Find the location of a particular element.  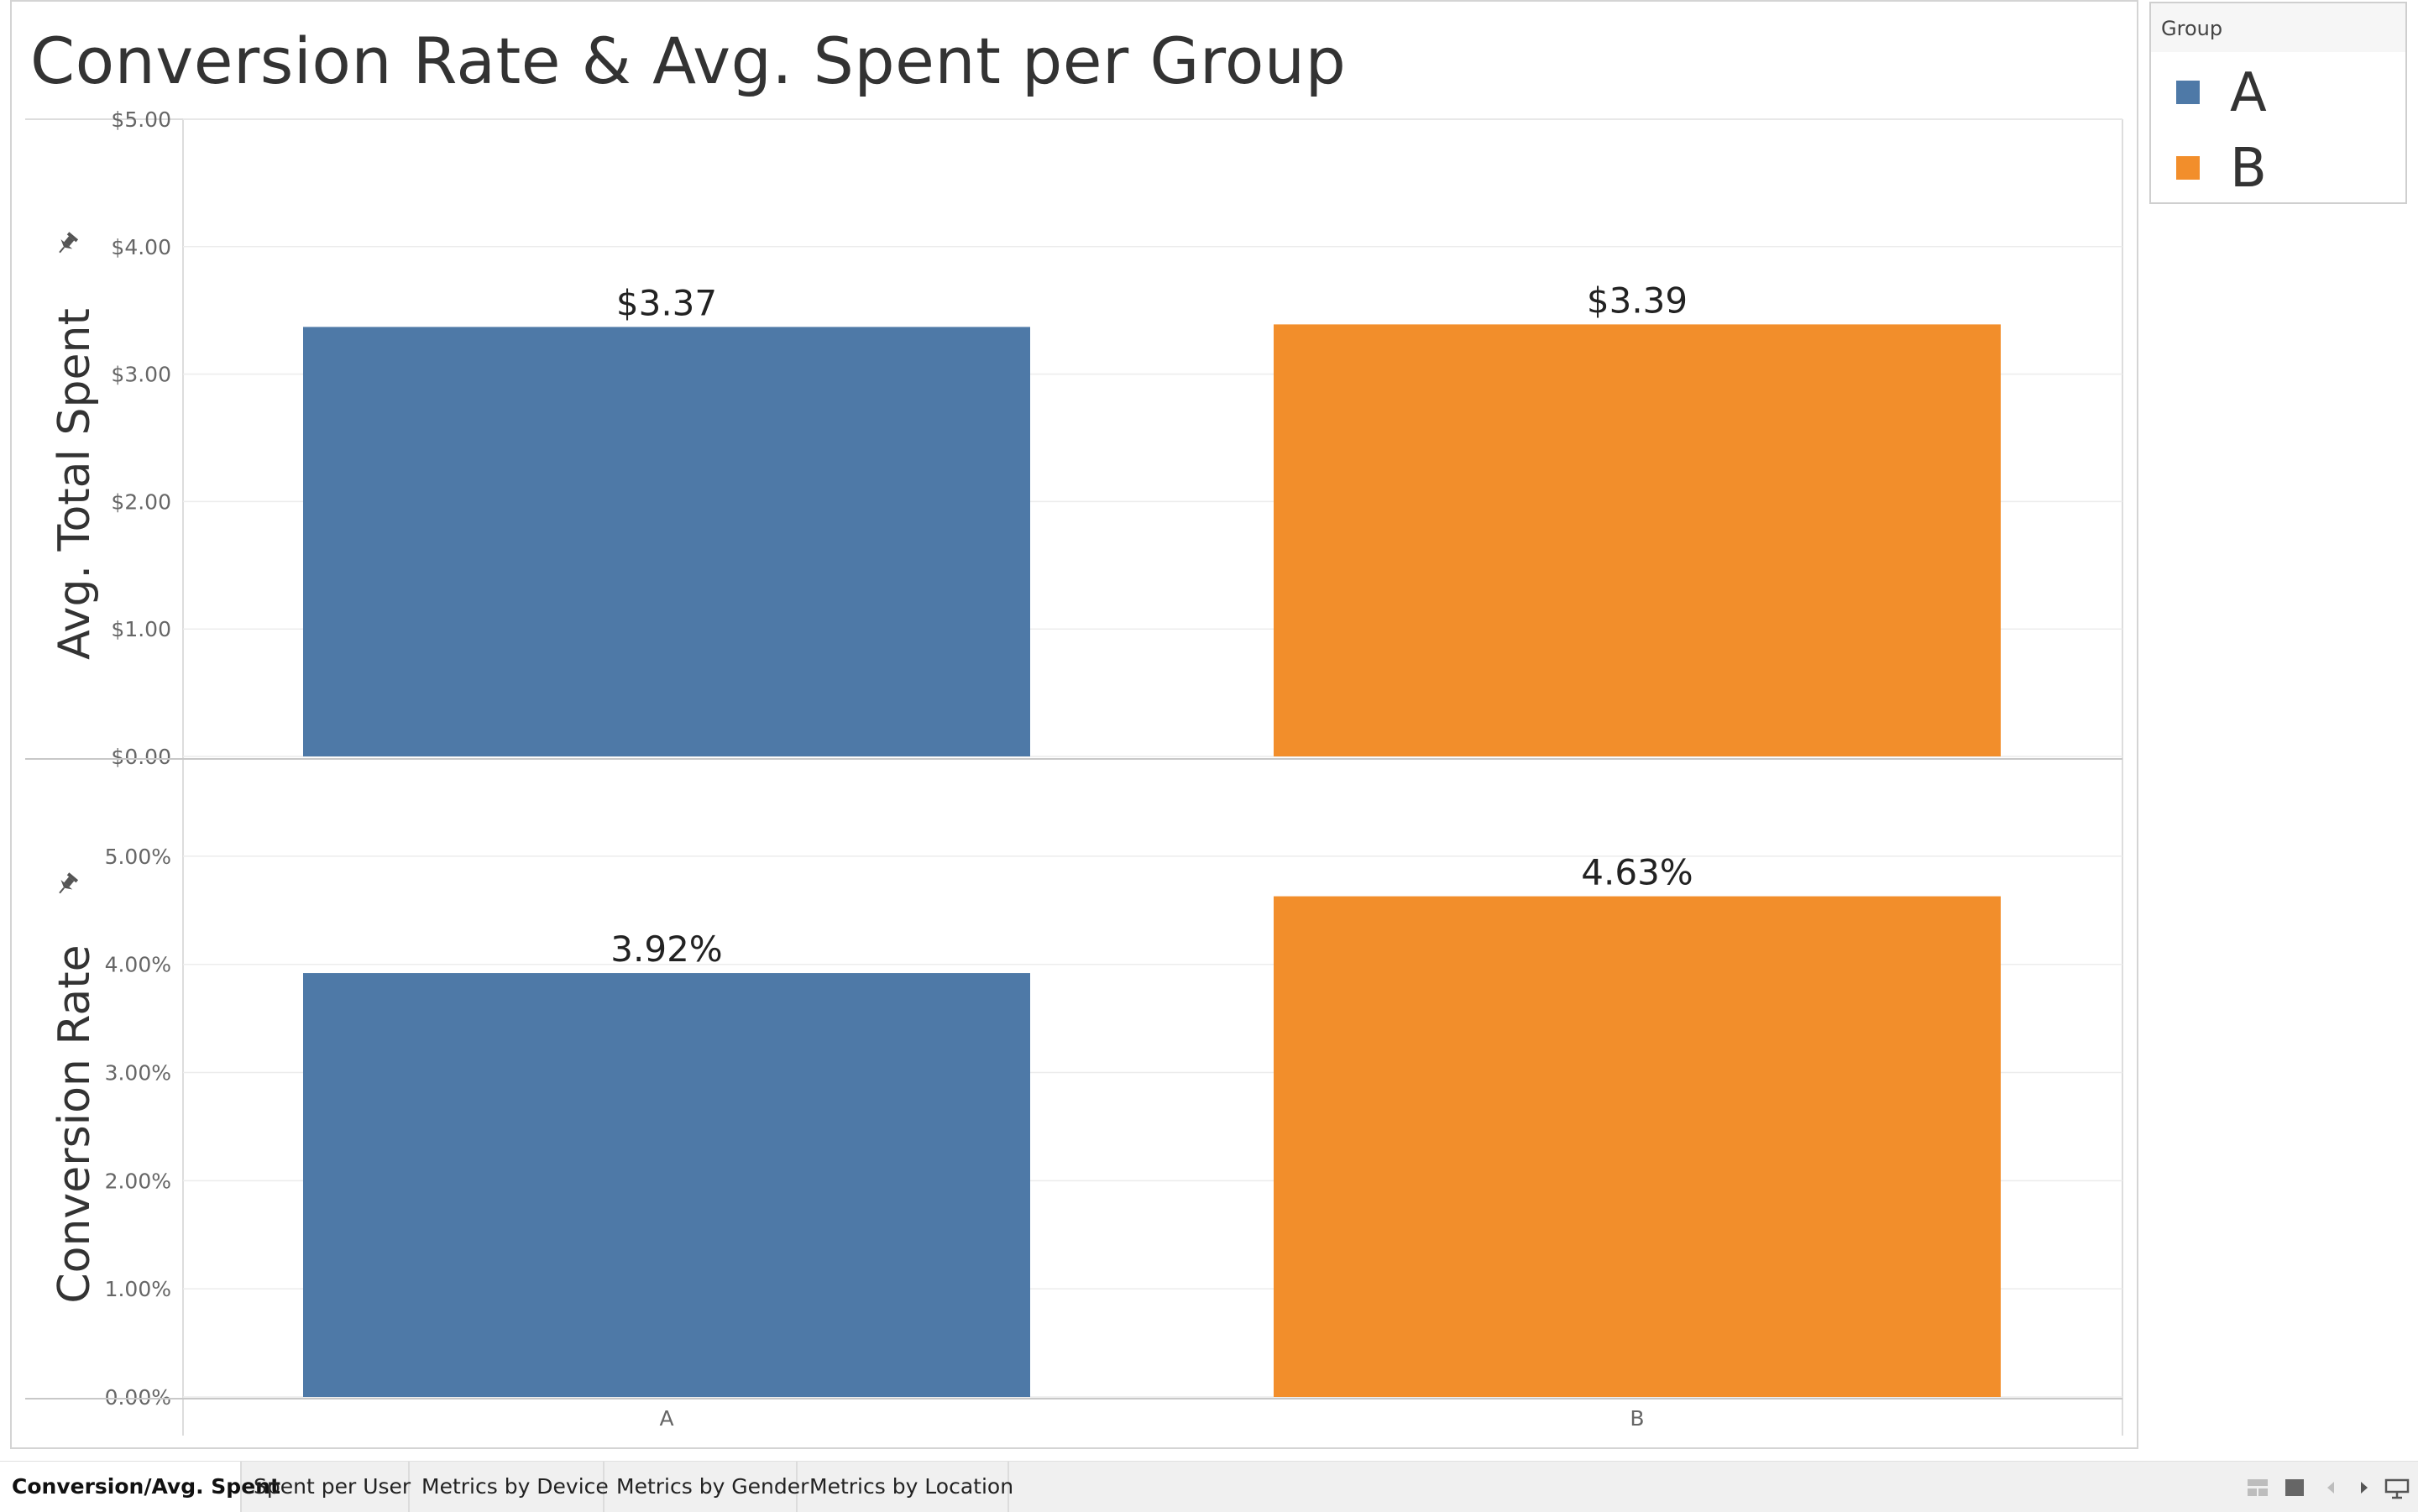

legend-label-b: B is located at coordinates (2248, 169).